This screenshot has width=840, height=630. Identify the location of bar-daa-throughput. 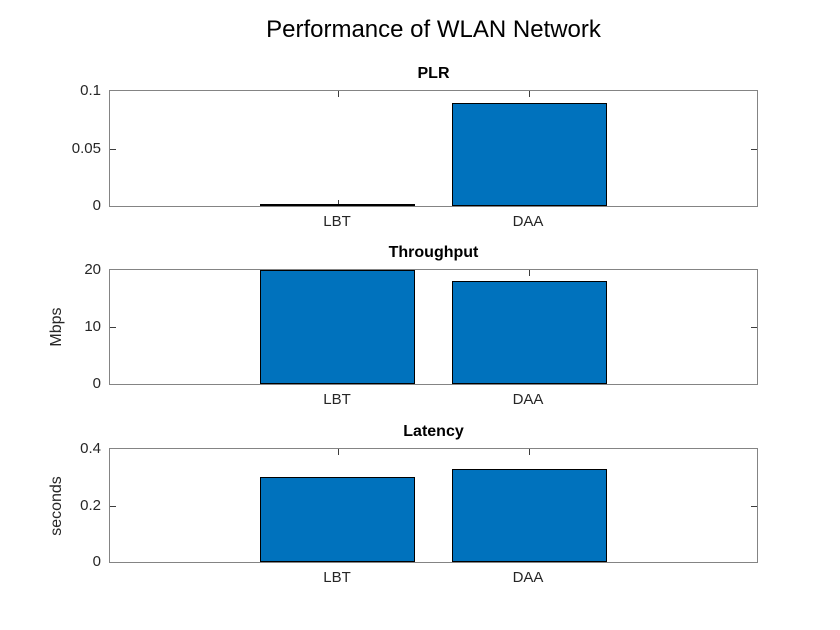
(529, 332).